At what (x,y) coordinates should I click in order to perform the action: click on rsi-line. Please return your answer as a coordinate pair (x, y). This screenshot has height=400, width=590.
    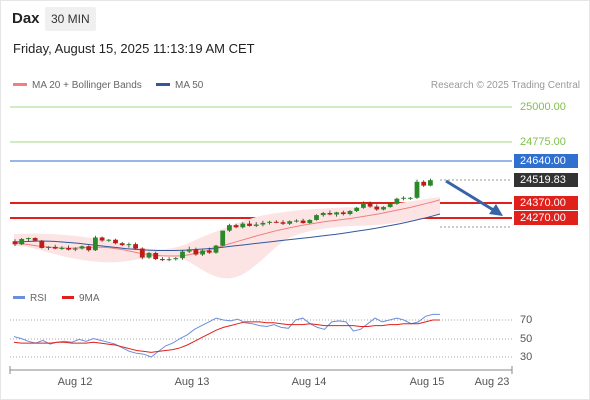
    Looking at the image, I should click on (226, 335).